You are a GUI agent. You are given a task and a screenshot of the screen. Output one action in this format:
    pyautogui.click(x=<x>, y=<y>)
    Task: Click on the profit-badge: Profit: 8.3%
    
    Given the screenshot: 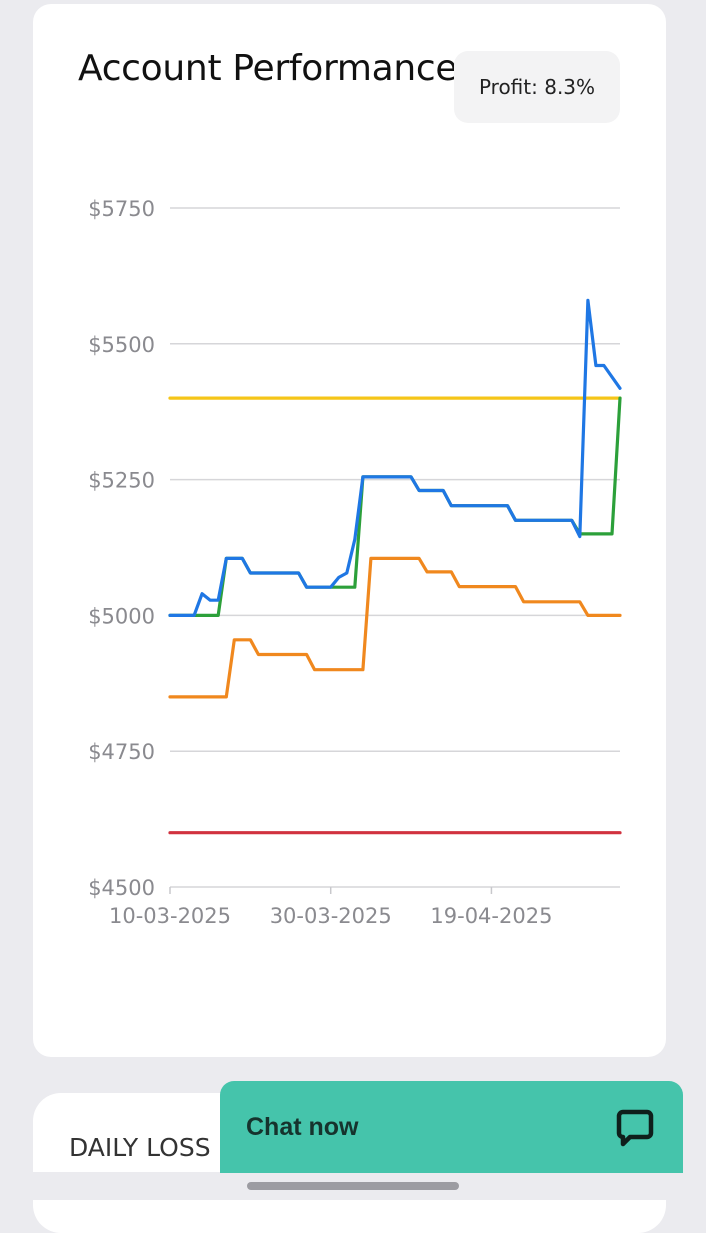 What is the action you would take?
    pyautogui.click(x=537, y=87)
    